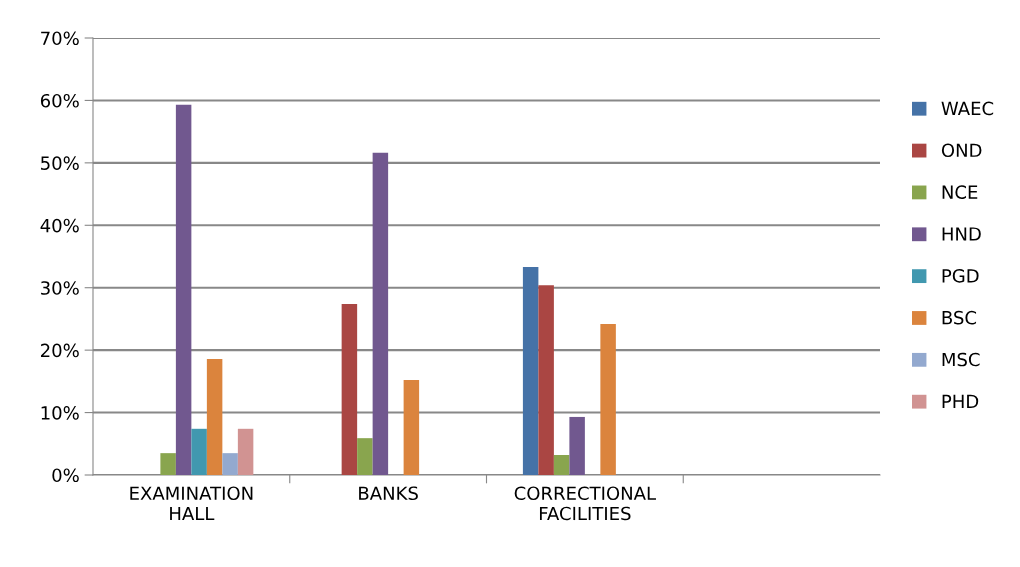  What do you see at coordinates (388, 493) in the screenshot?
I see `x-tick-label: BANKS` at bounding box center [388, 493].